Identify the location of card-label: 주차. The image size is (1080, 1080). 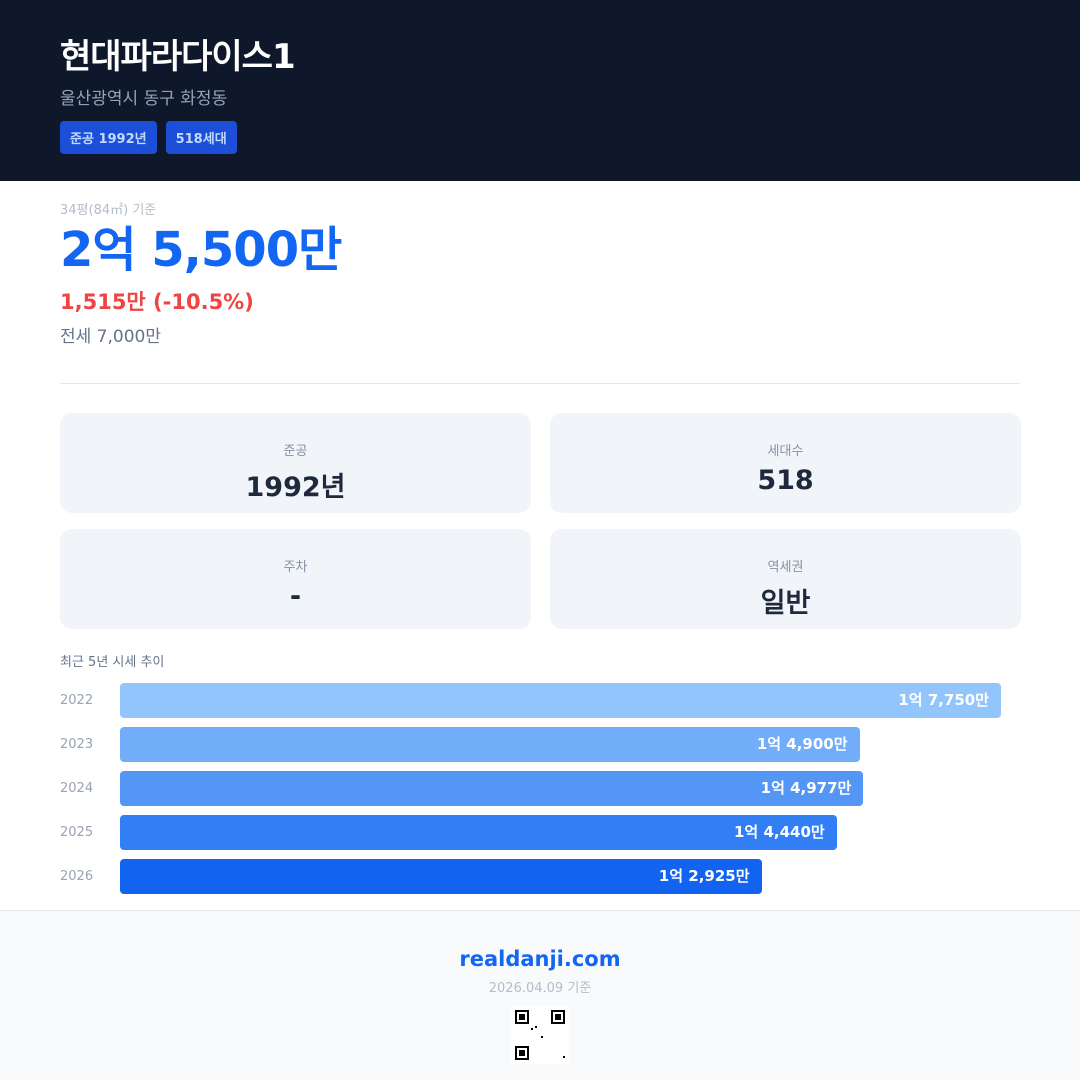
(295, 567).